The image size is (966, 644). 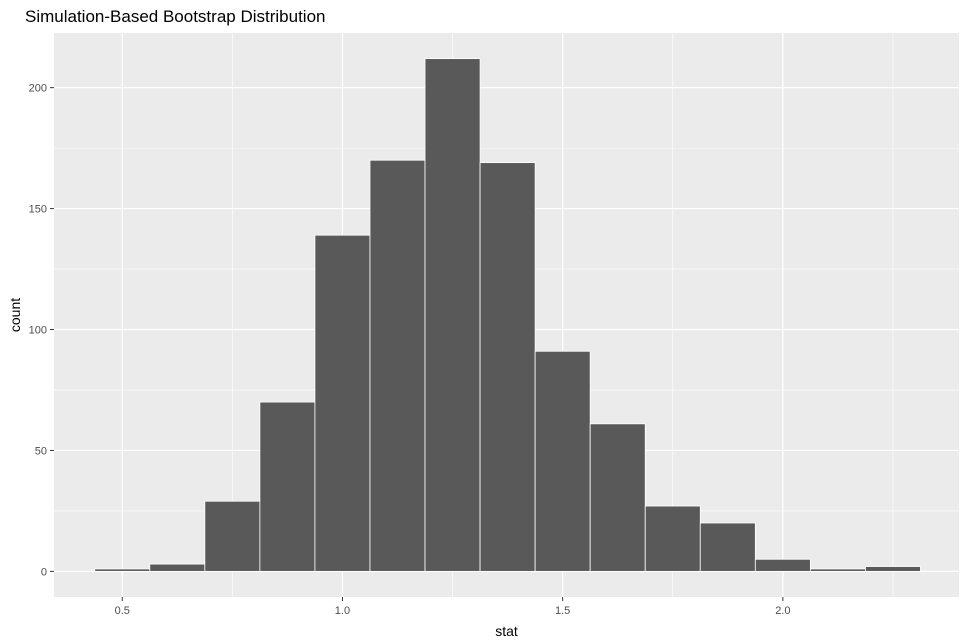 I want to click on y-tick-label: 200, so click(x=38, y=89).